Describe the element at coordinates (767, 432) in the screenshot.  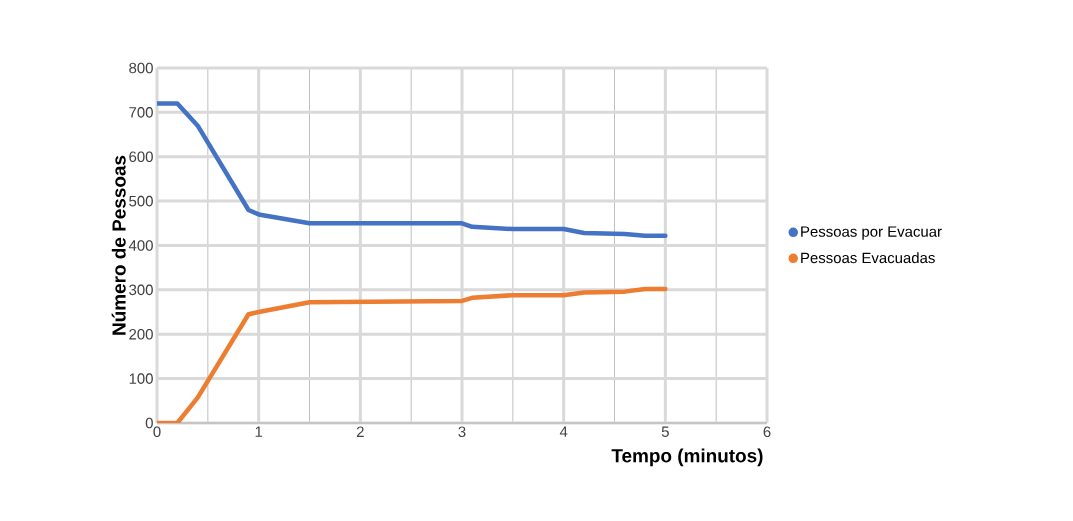
I see `x-tick-label: 6` at that location.